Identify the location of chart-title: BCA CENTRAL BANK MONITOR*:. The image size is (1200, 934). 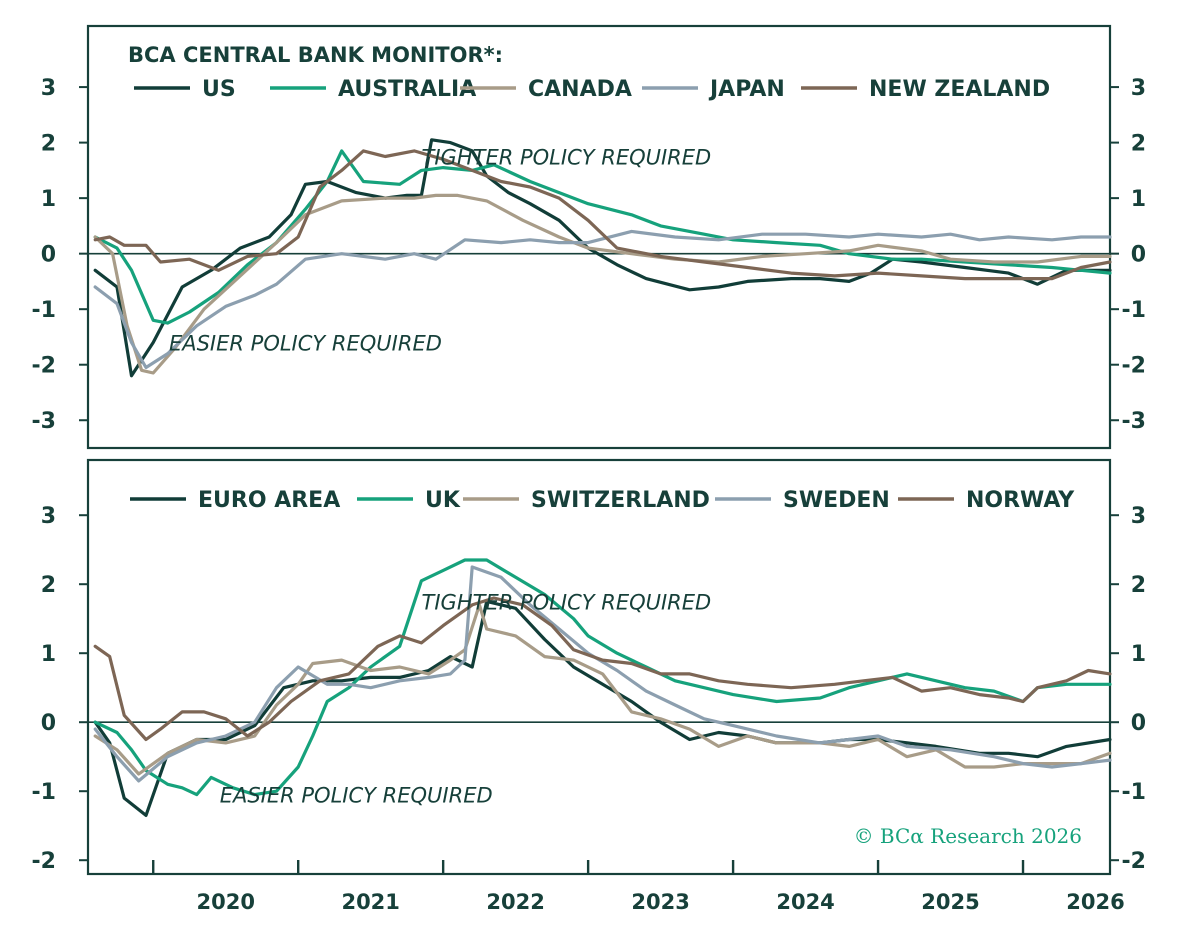
(315, 55).